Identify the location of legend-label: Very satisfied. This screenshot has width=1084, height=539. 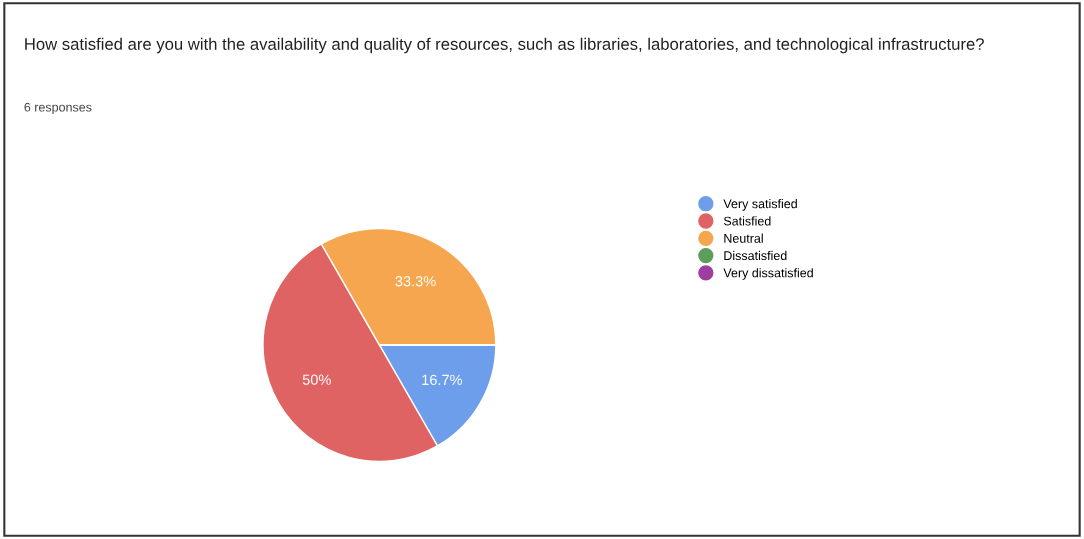
(760, 205).